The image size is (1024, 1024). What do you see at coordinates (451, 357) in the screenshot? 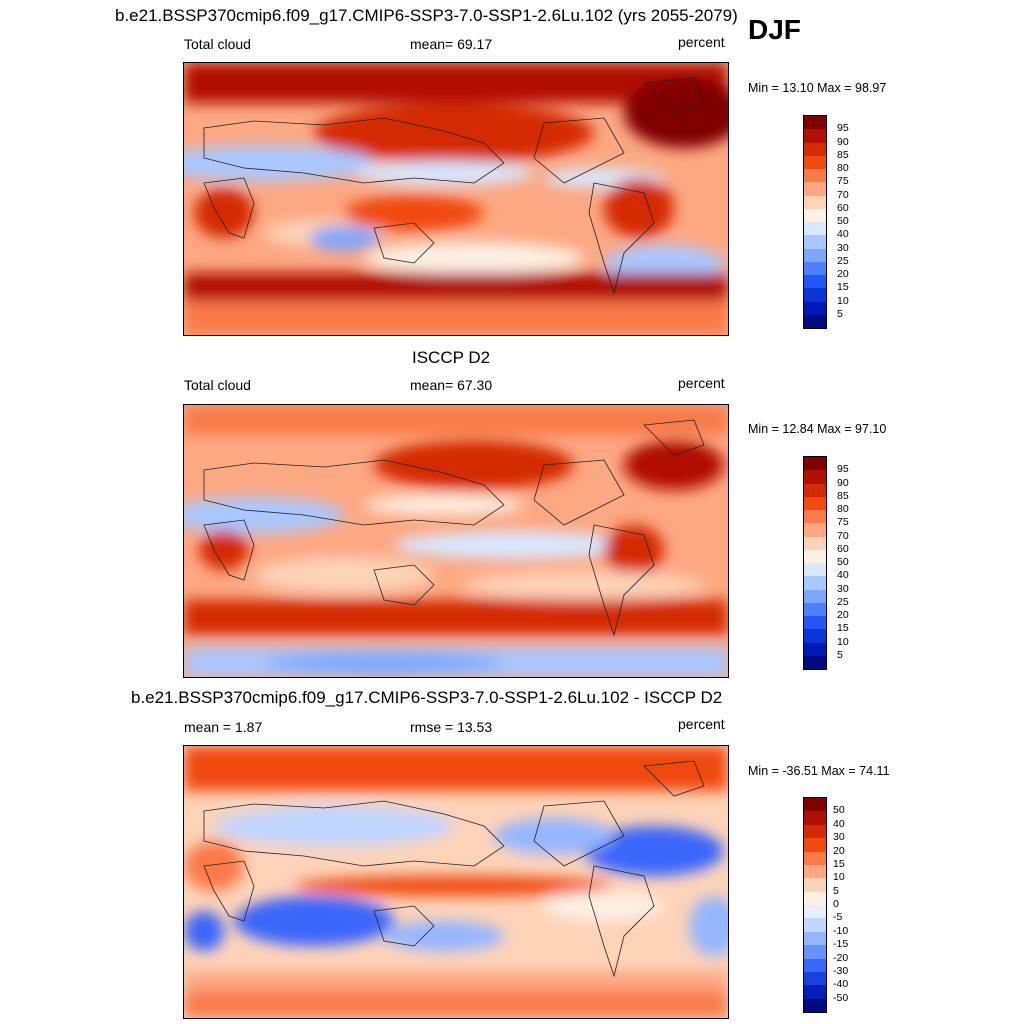
I see `panel-2-title: ISCCP D2` at bounding box center [451, 357].